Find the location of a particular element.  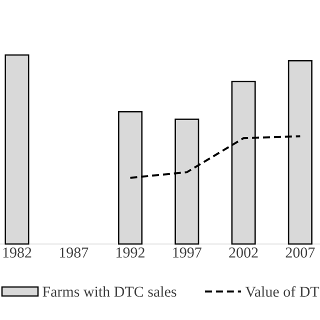

x-tick-label: 1987 is located at coordinates (74, 253).